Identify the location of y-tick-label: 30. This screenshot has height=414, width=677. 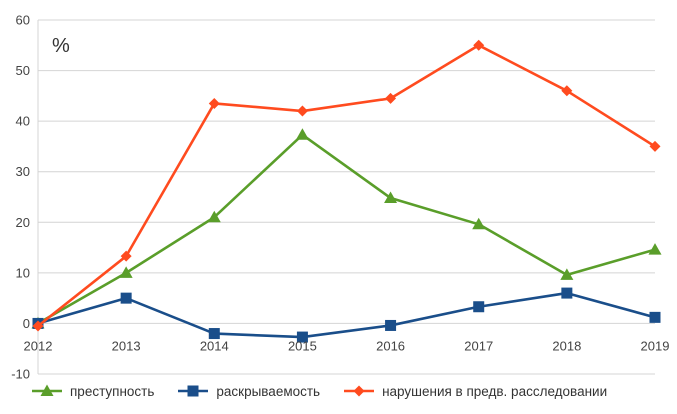
(23, 171).